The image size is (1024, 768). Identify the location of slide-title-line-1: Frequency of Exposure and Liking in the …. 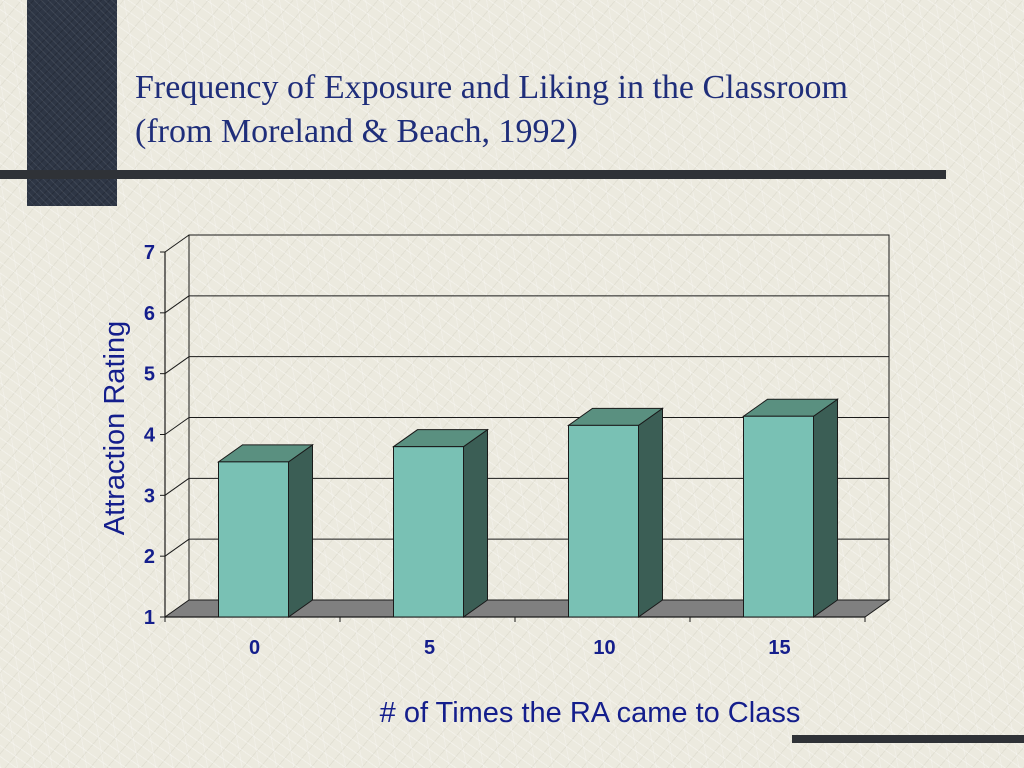
(491, 87).